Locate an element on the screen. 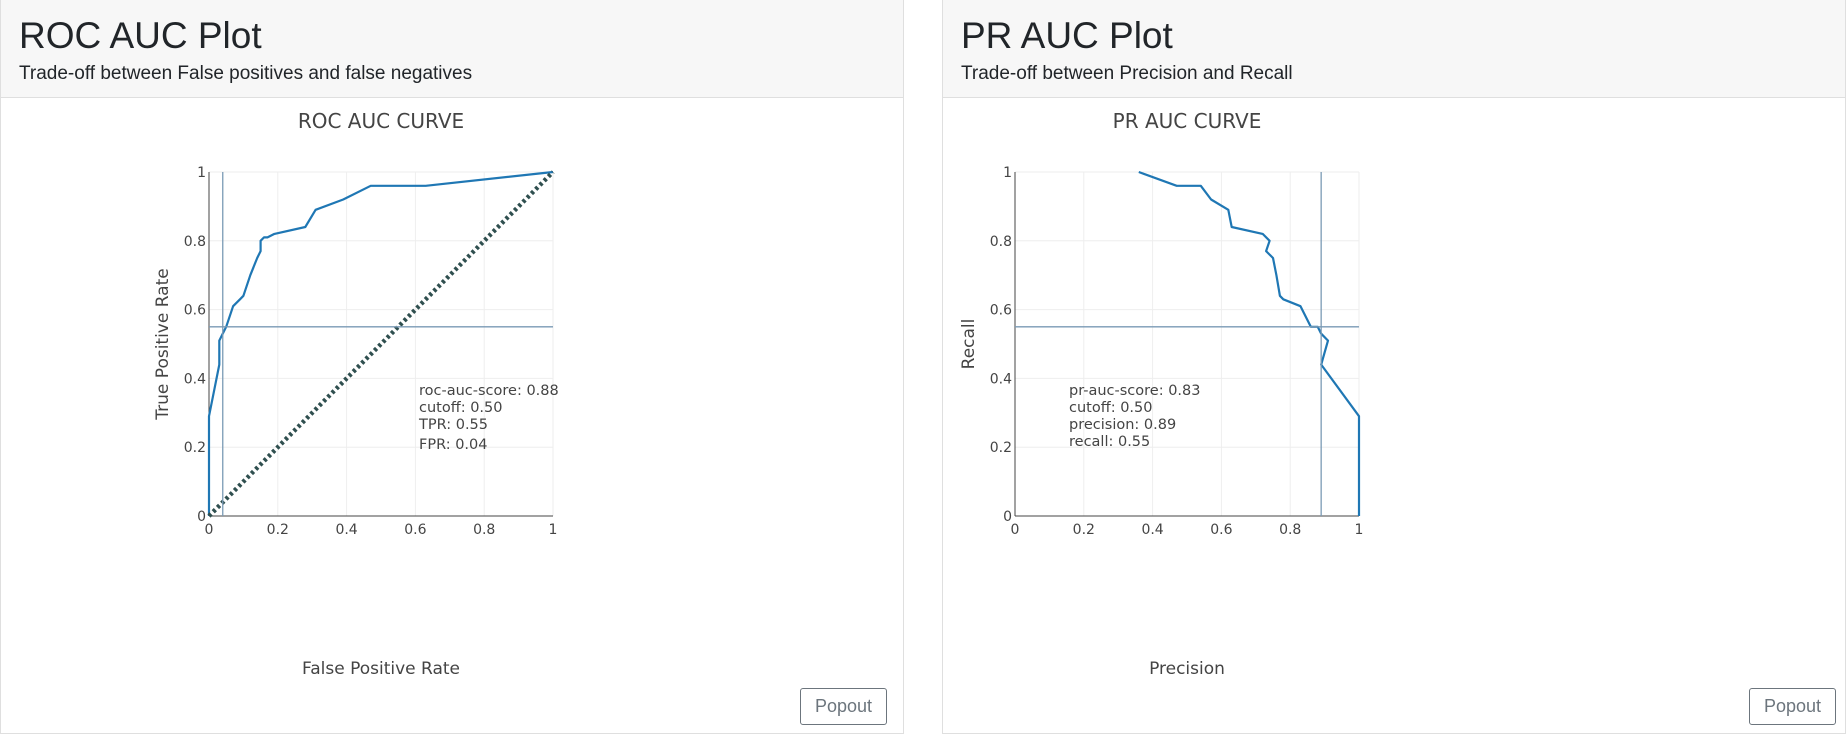  annotation-text: roc-auc-score: 0.88 is located at coordinates (489, 391).